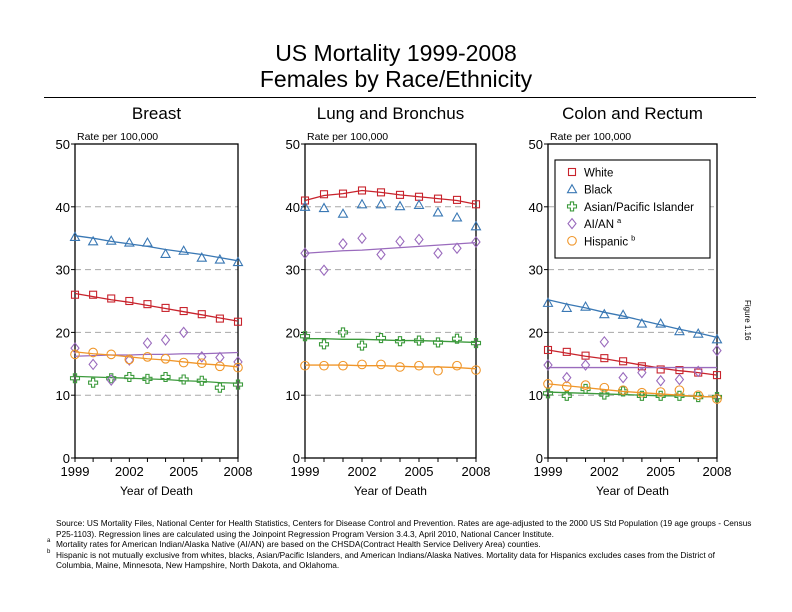  I want to click on y-tick-label: 20, so click(536, 332).